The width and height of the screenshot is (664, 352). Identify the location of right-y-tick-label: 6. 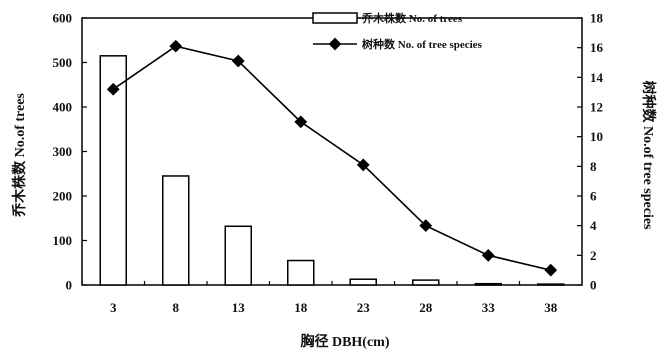
(593, 196).